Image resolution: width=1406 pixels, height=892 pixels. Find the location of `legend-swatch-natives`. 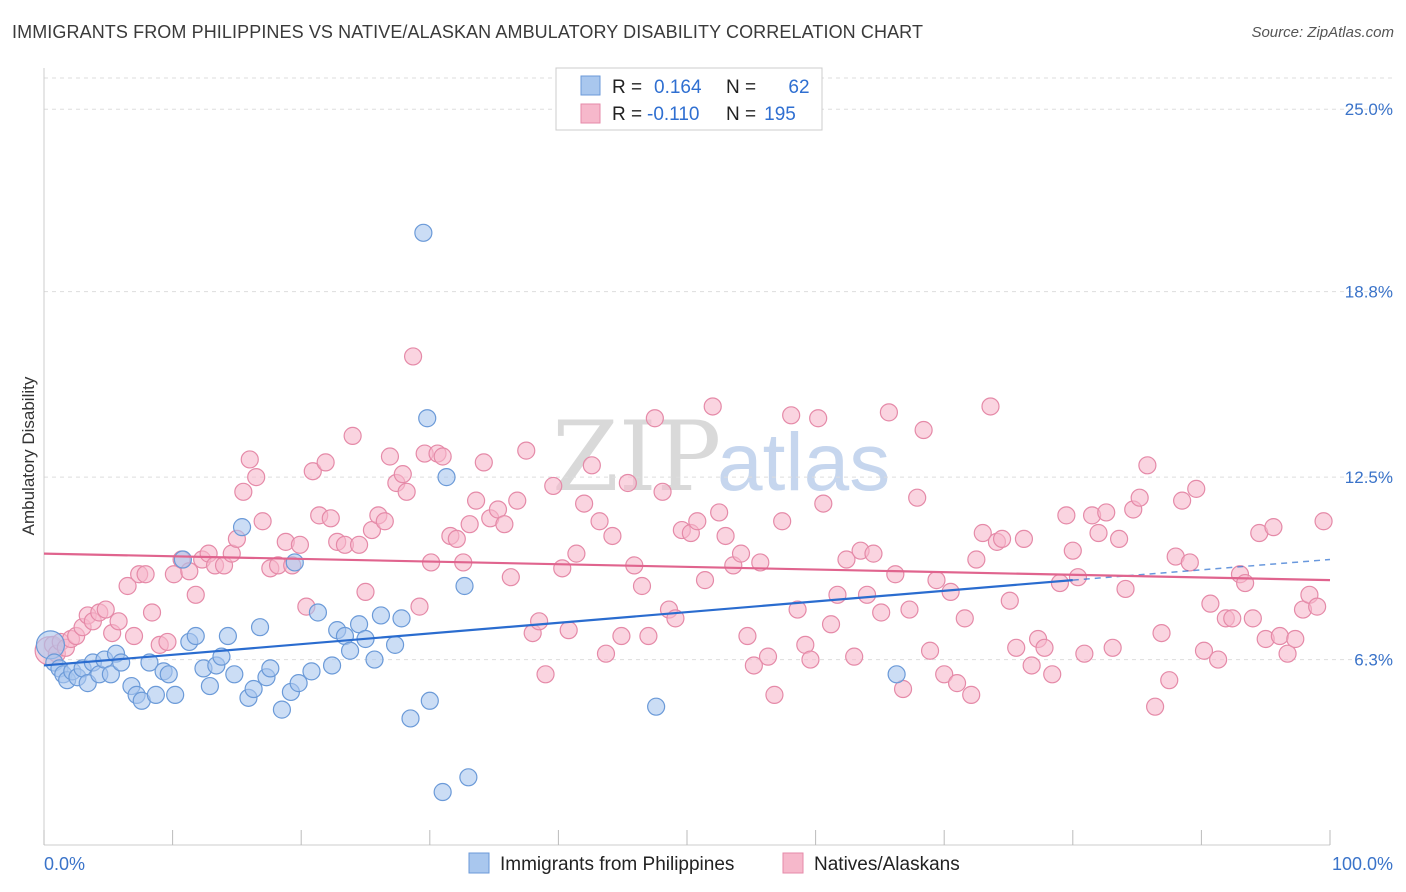

legend-swatch-natives is located at coordinates (793, 863).